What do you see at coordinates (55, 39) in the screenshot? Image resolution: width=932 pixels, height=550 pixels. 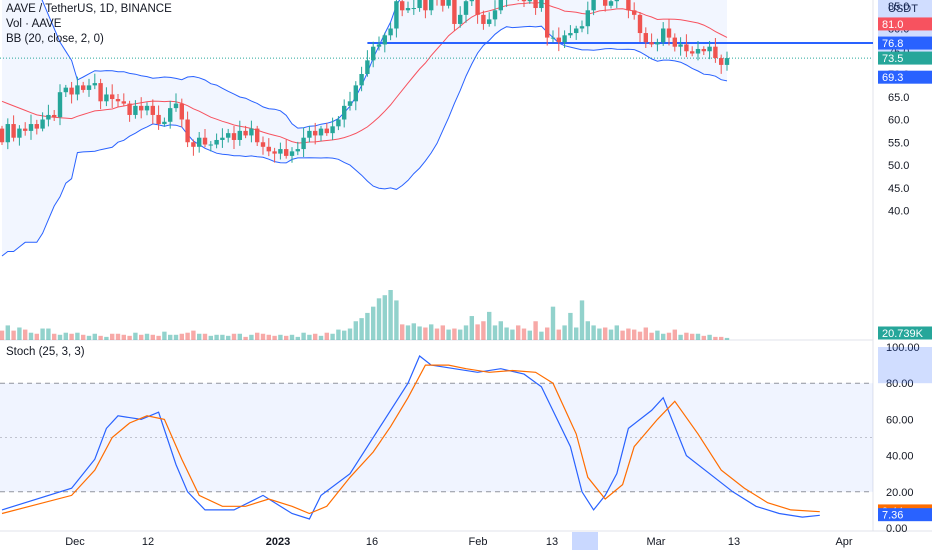 I see `bb-legend: BB (20, close, 2, 0)` at bounding box center [55, 39].